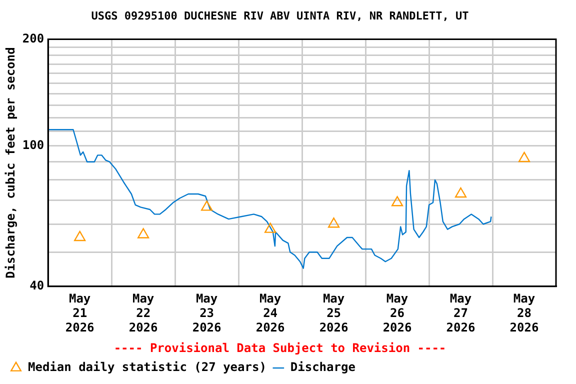  What do you see at coordinates (397, 313) in the screenshot?
I see `x-tick-label: May 26 2026` at bounding box center [397, 313].